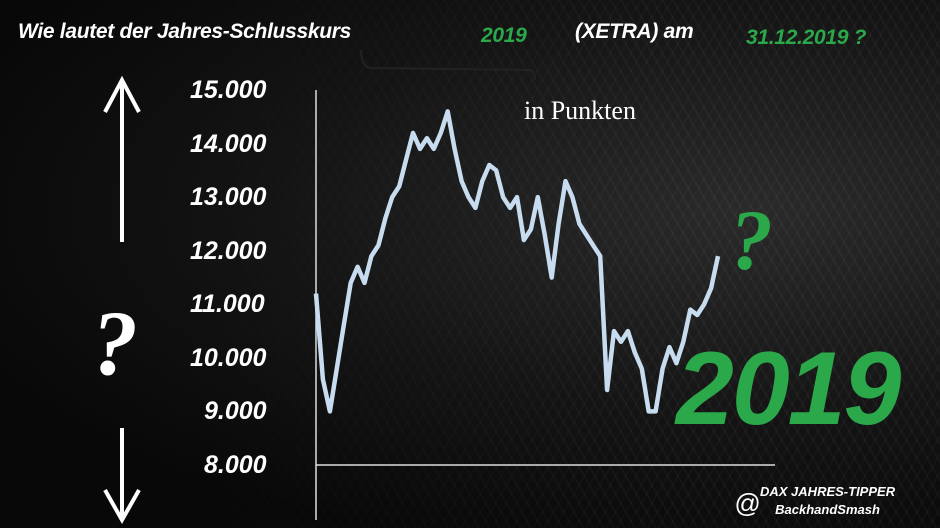 Image resolution: width=940 pixels, height=528 pixels. Describe the element at coordinates (235, 411) in the screenshot. I see `y-tick-label: 9.000` at that location.